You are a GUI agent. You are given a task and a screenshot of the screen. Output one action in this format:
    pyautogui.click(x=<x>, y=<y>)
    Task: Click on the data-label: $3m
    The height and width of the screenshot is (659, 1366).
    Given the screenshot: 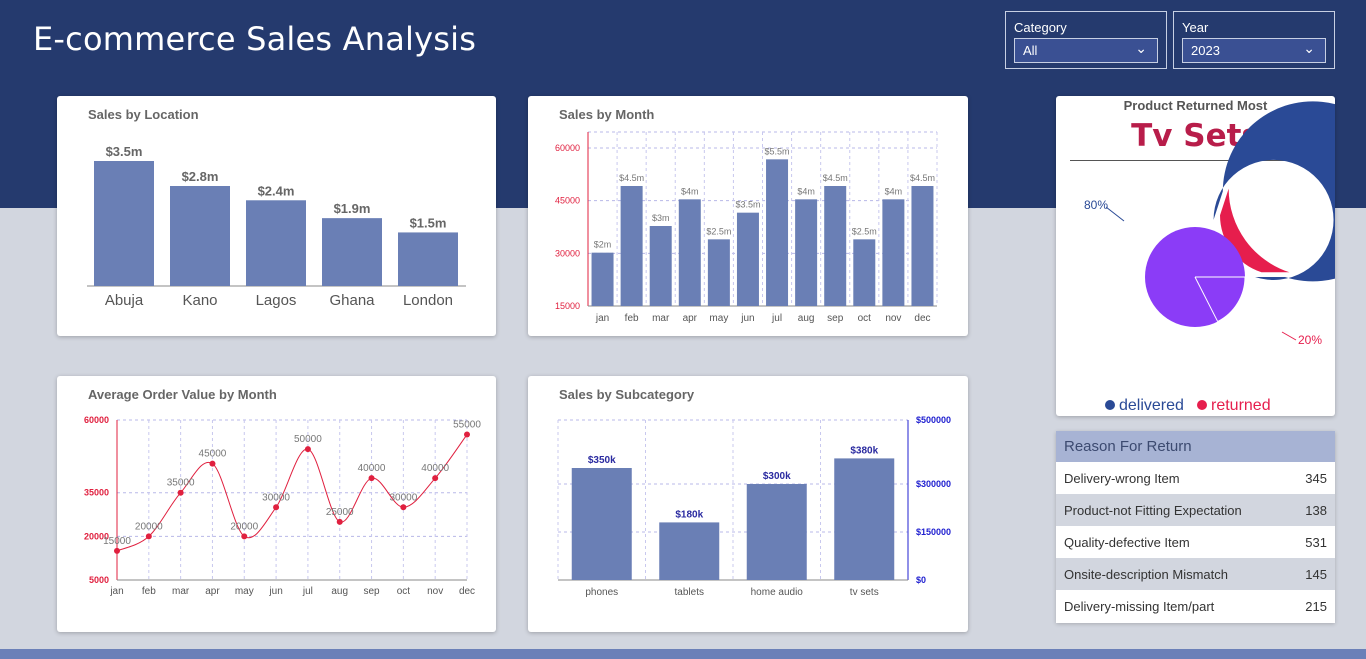 What is the action you would take?
    pyautogui.click(x=661, y=218)
    